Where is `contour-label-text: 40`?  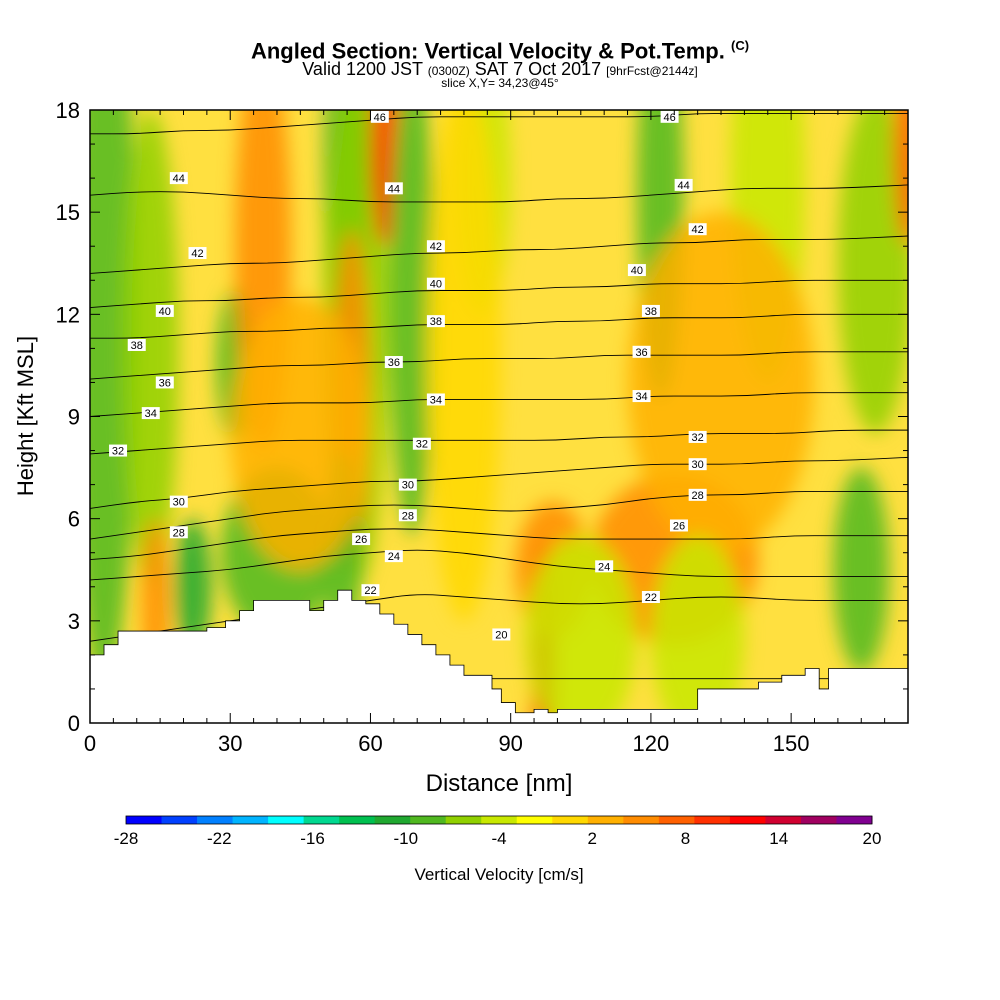
contour-label-text: 40 is located at coordinates (436, 285).